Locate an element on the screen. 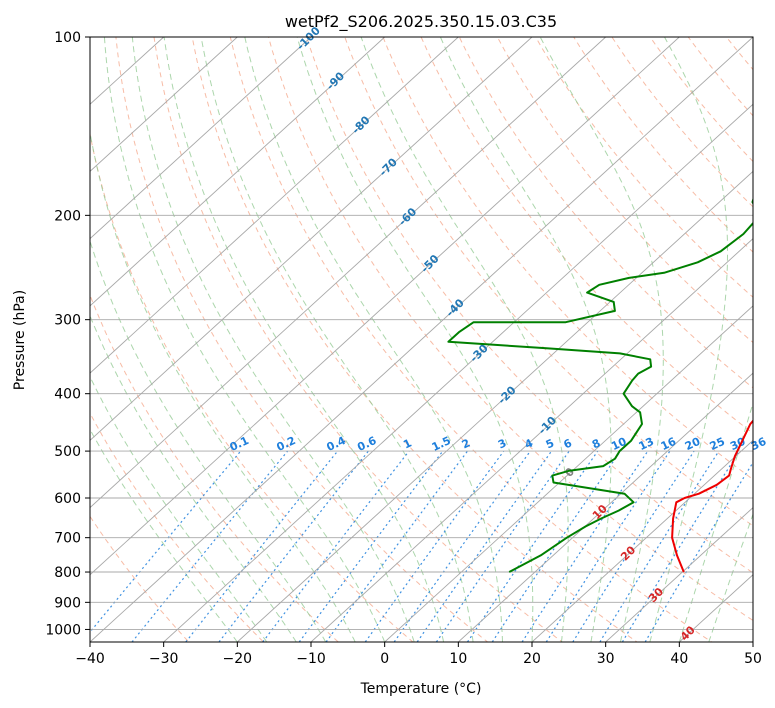 This screenshot has width=775, height=708. y-tick-label: 500 is located at coordinates (67, 452).